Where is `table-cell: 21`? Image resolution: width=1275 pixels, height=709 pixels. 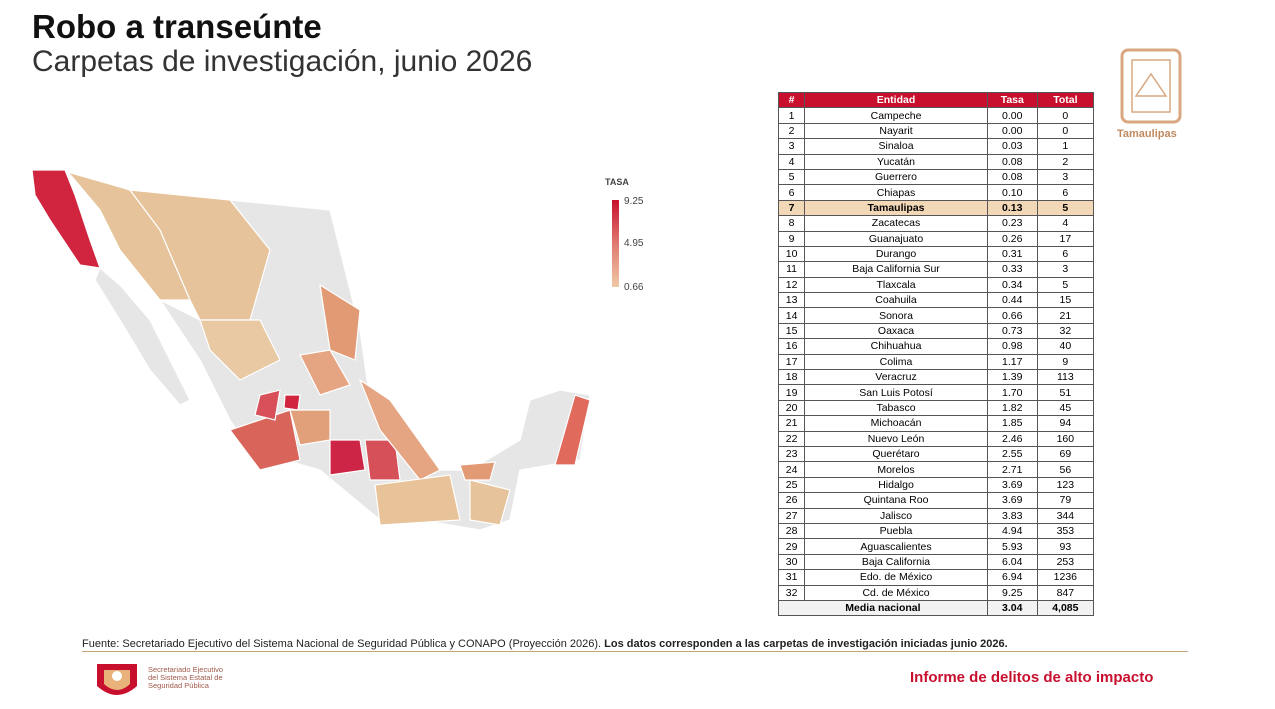 table-cell: 21 is located at coordinates (1065, 315).